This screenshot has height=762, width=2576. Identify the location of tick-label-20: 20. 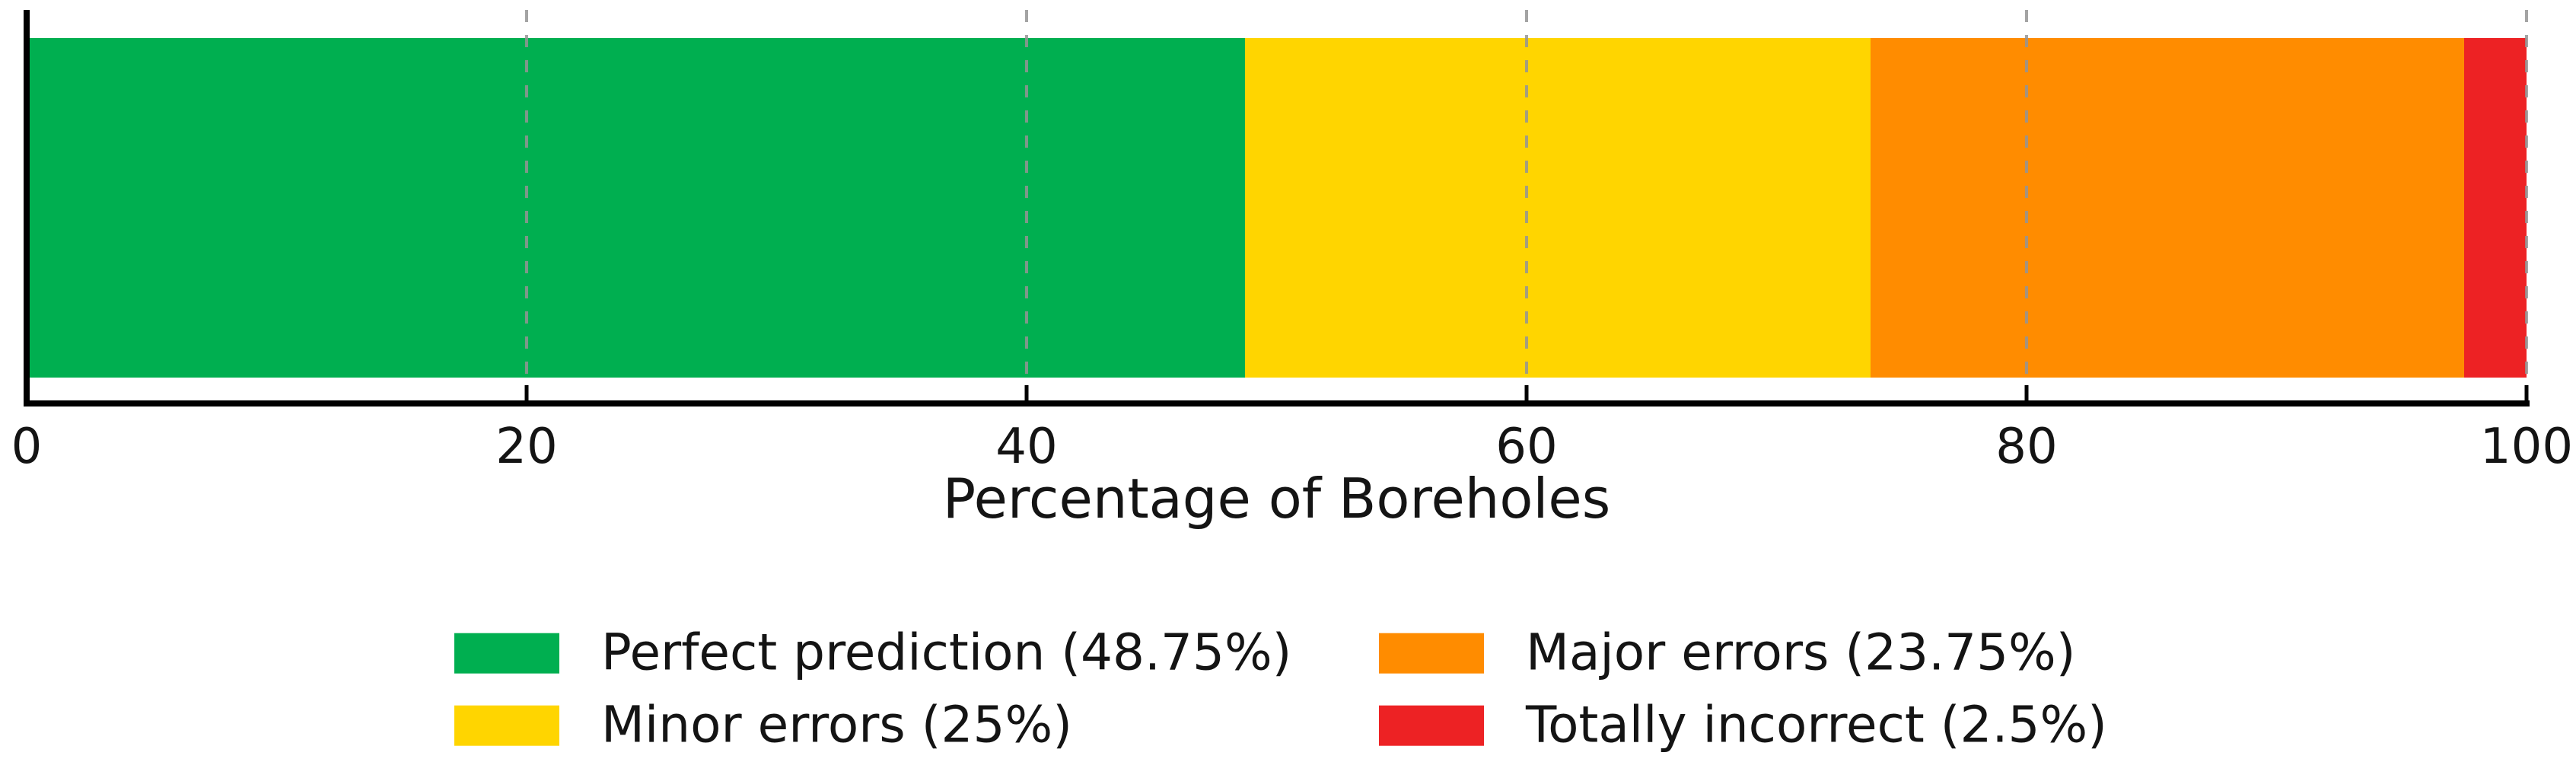
(526, 447).